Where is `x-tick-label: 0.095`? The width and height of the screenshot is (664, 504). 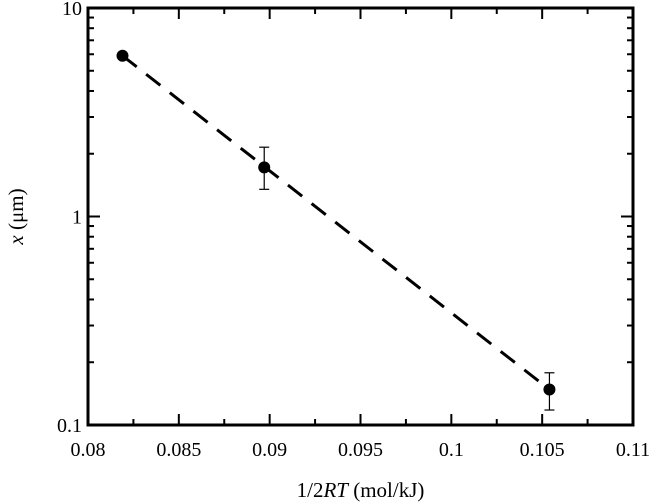 x-tick-label: 0.095 is located at coordinates (360, 450).